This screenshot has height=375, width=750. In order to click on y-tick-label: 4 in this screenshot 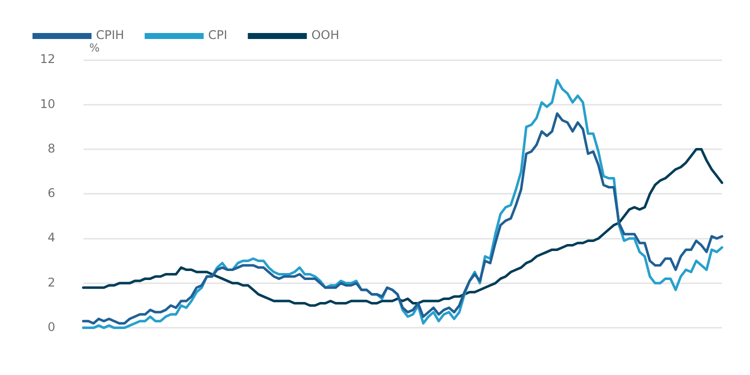, I will do `click(52, 237)`.